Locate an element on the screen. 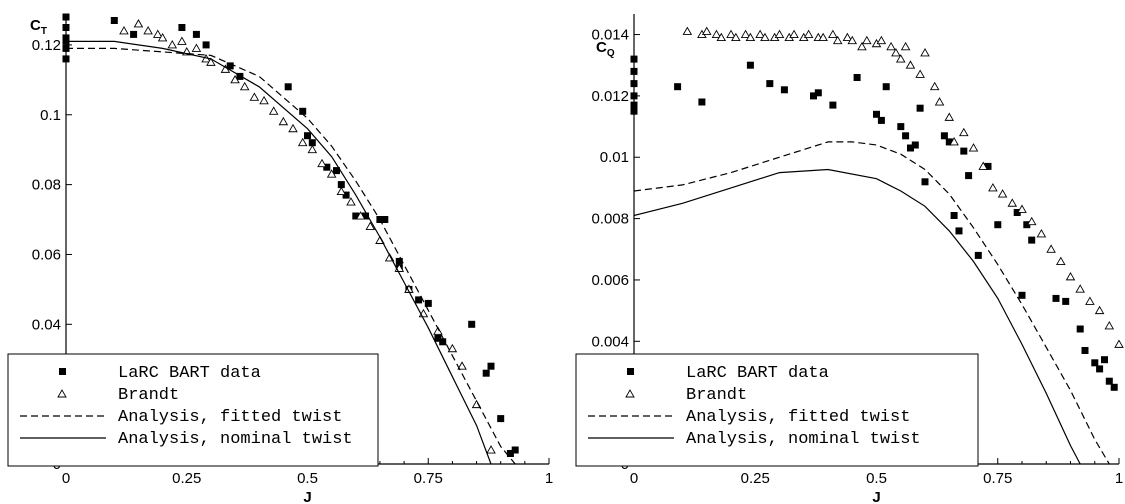 The height and width of the screenshot is (504, 1125). legend-label: LaRC BART data is located at coordinates (757, 373).